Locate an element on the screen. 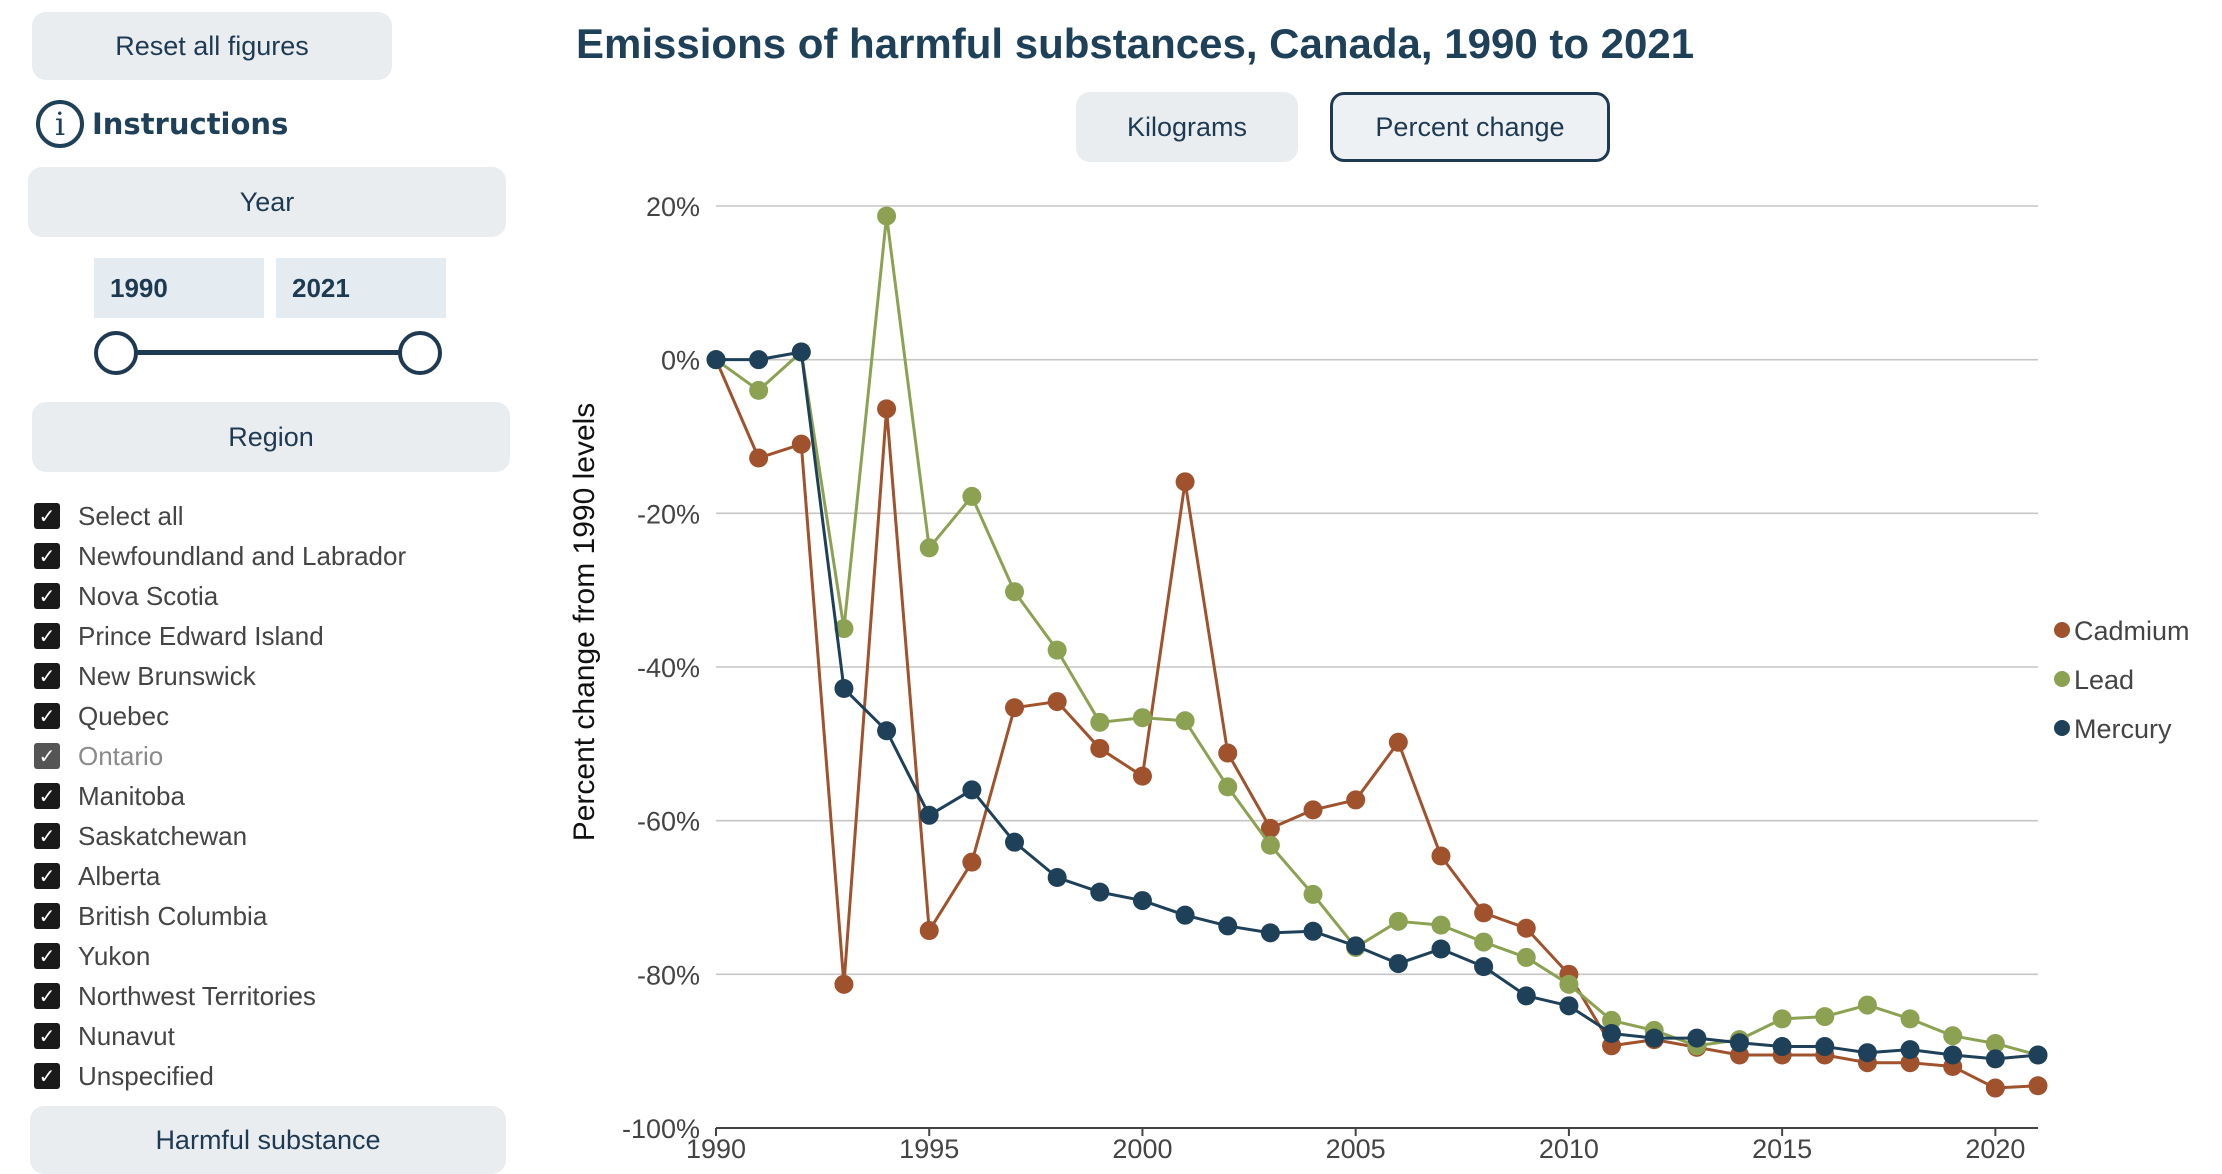  kilograms-toggle-button: Kilograms is located at coordinates (1187, 127).